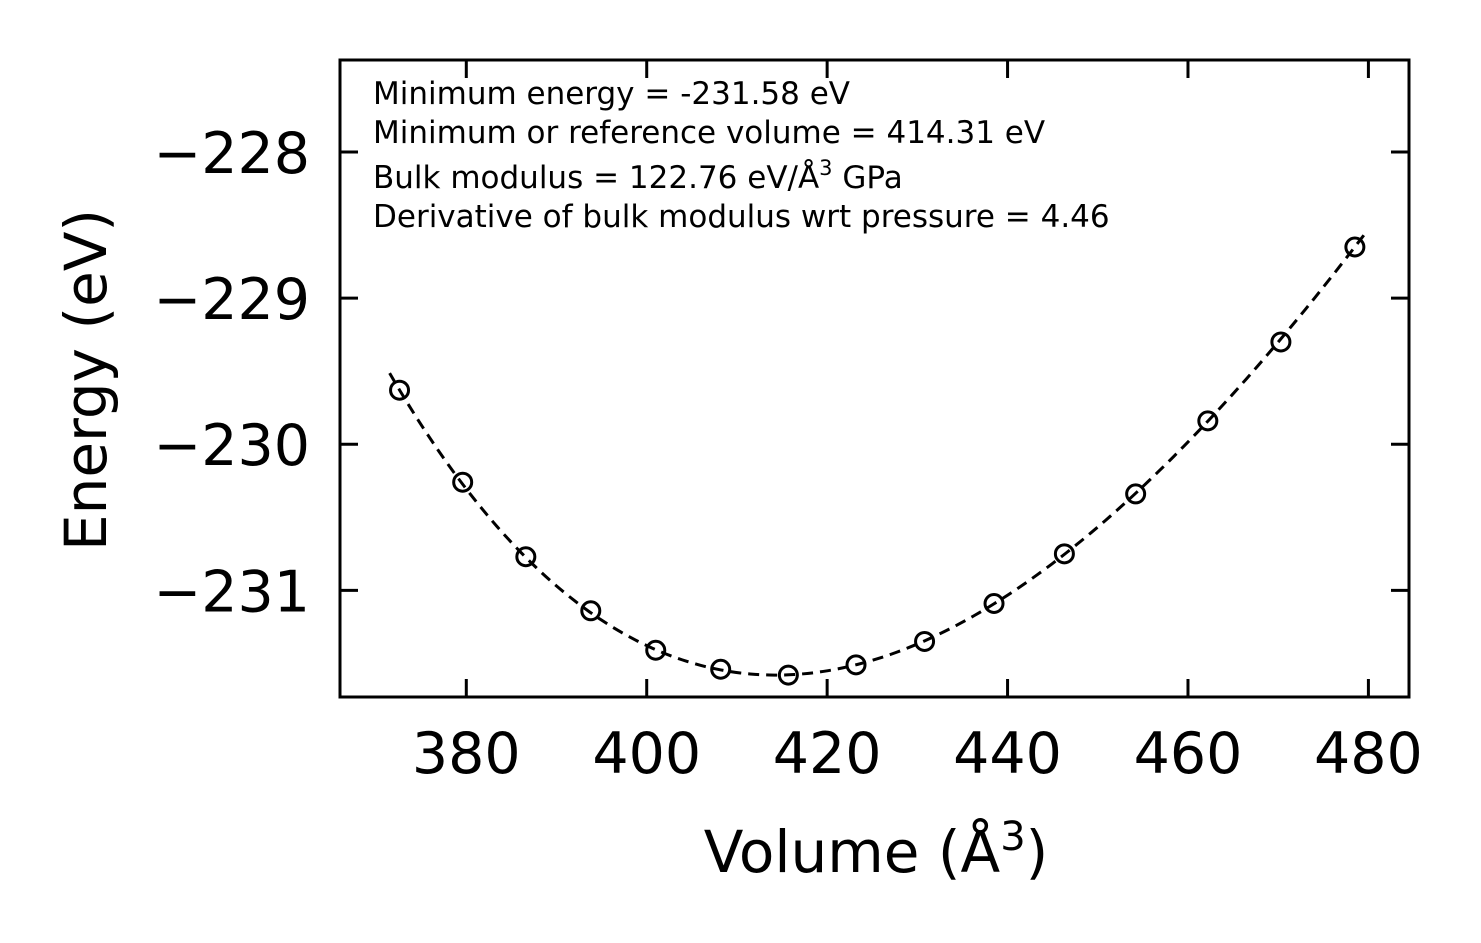 This screenshot has height=943, width=1481. Describe the element at coordinates (596, 178) in the screenshot. I see `annotation-bulk-modulus-text: Bulk modulus = 122.76 eV/Å` at that location.